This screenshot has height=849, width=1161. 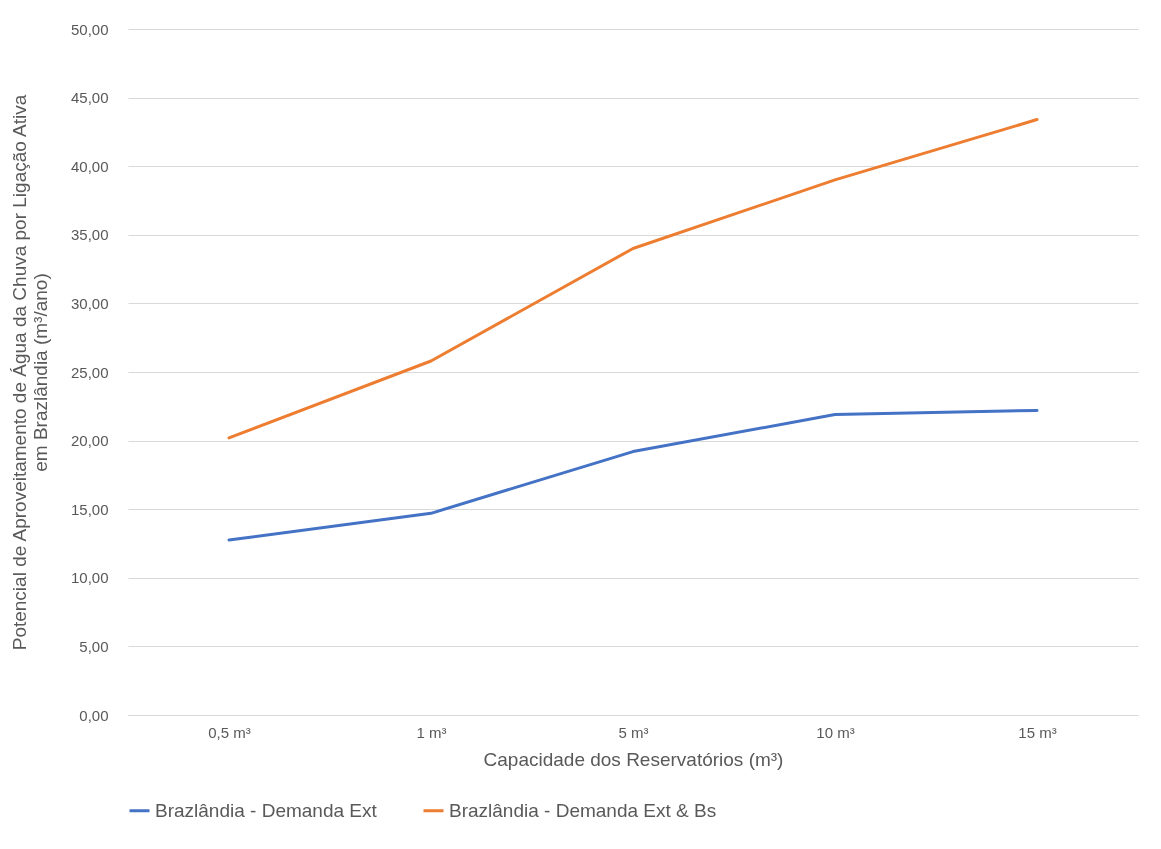 I want to click on y-tick-label: 50,00, so click(x=89, y=29).